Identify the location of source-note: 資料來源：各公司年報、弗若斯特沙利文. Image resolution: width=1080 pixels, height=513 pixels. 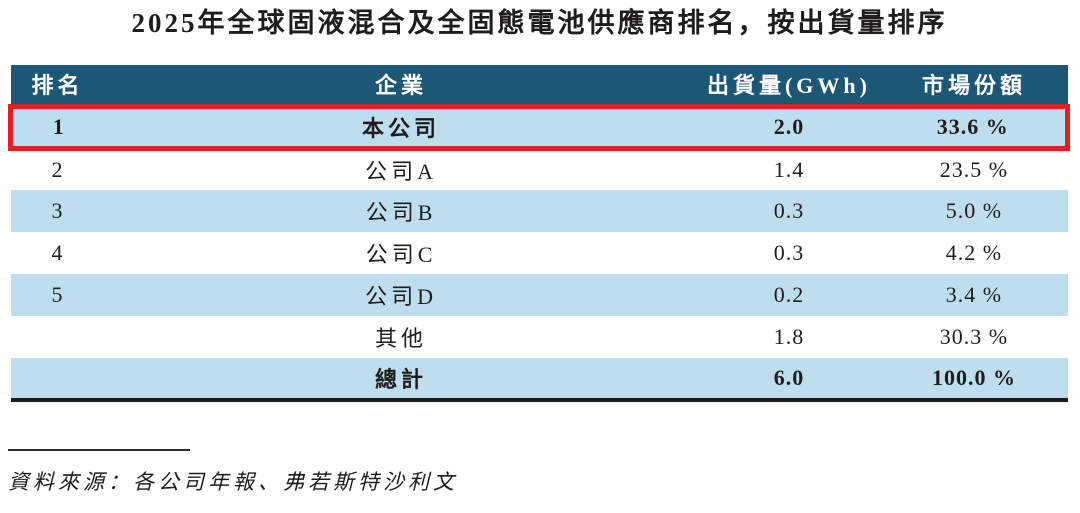
(233, 482).